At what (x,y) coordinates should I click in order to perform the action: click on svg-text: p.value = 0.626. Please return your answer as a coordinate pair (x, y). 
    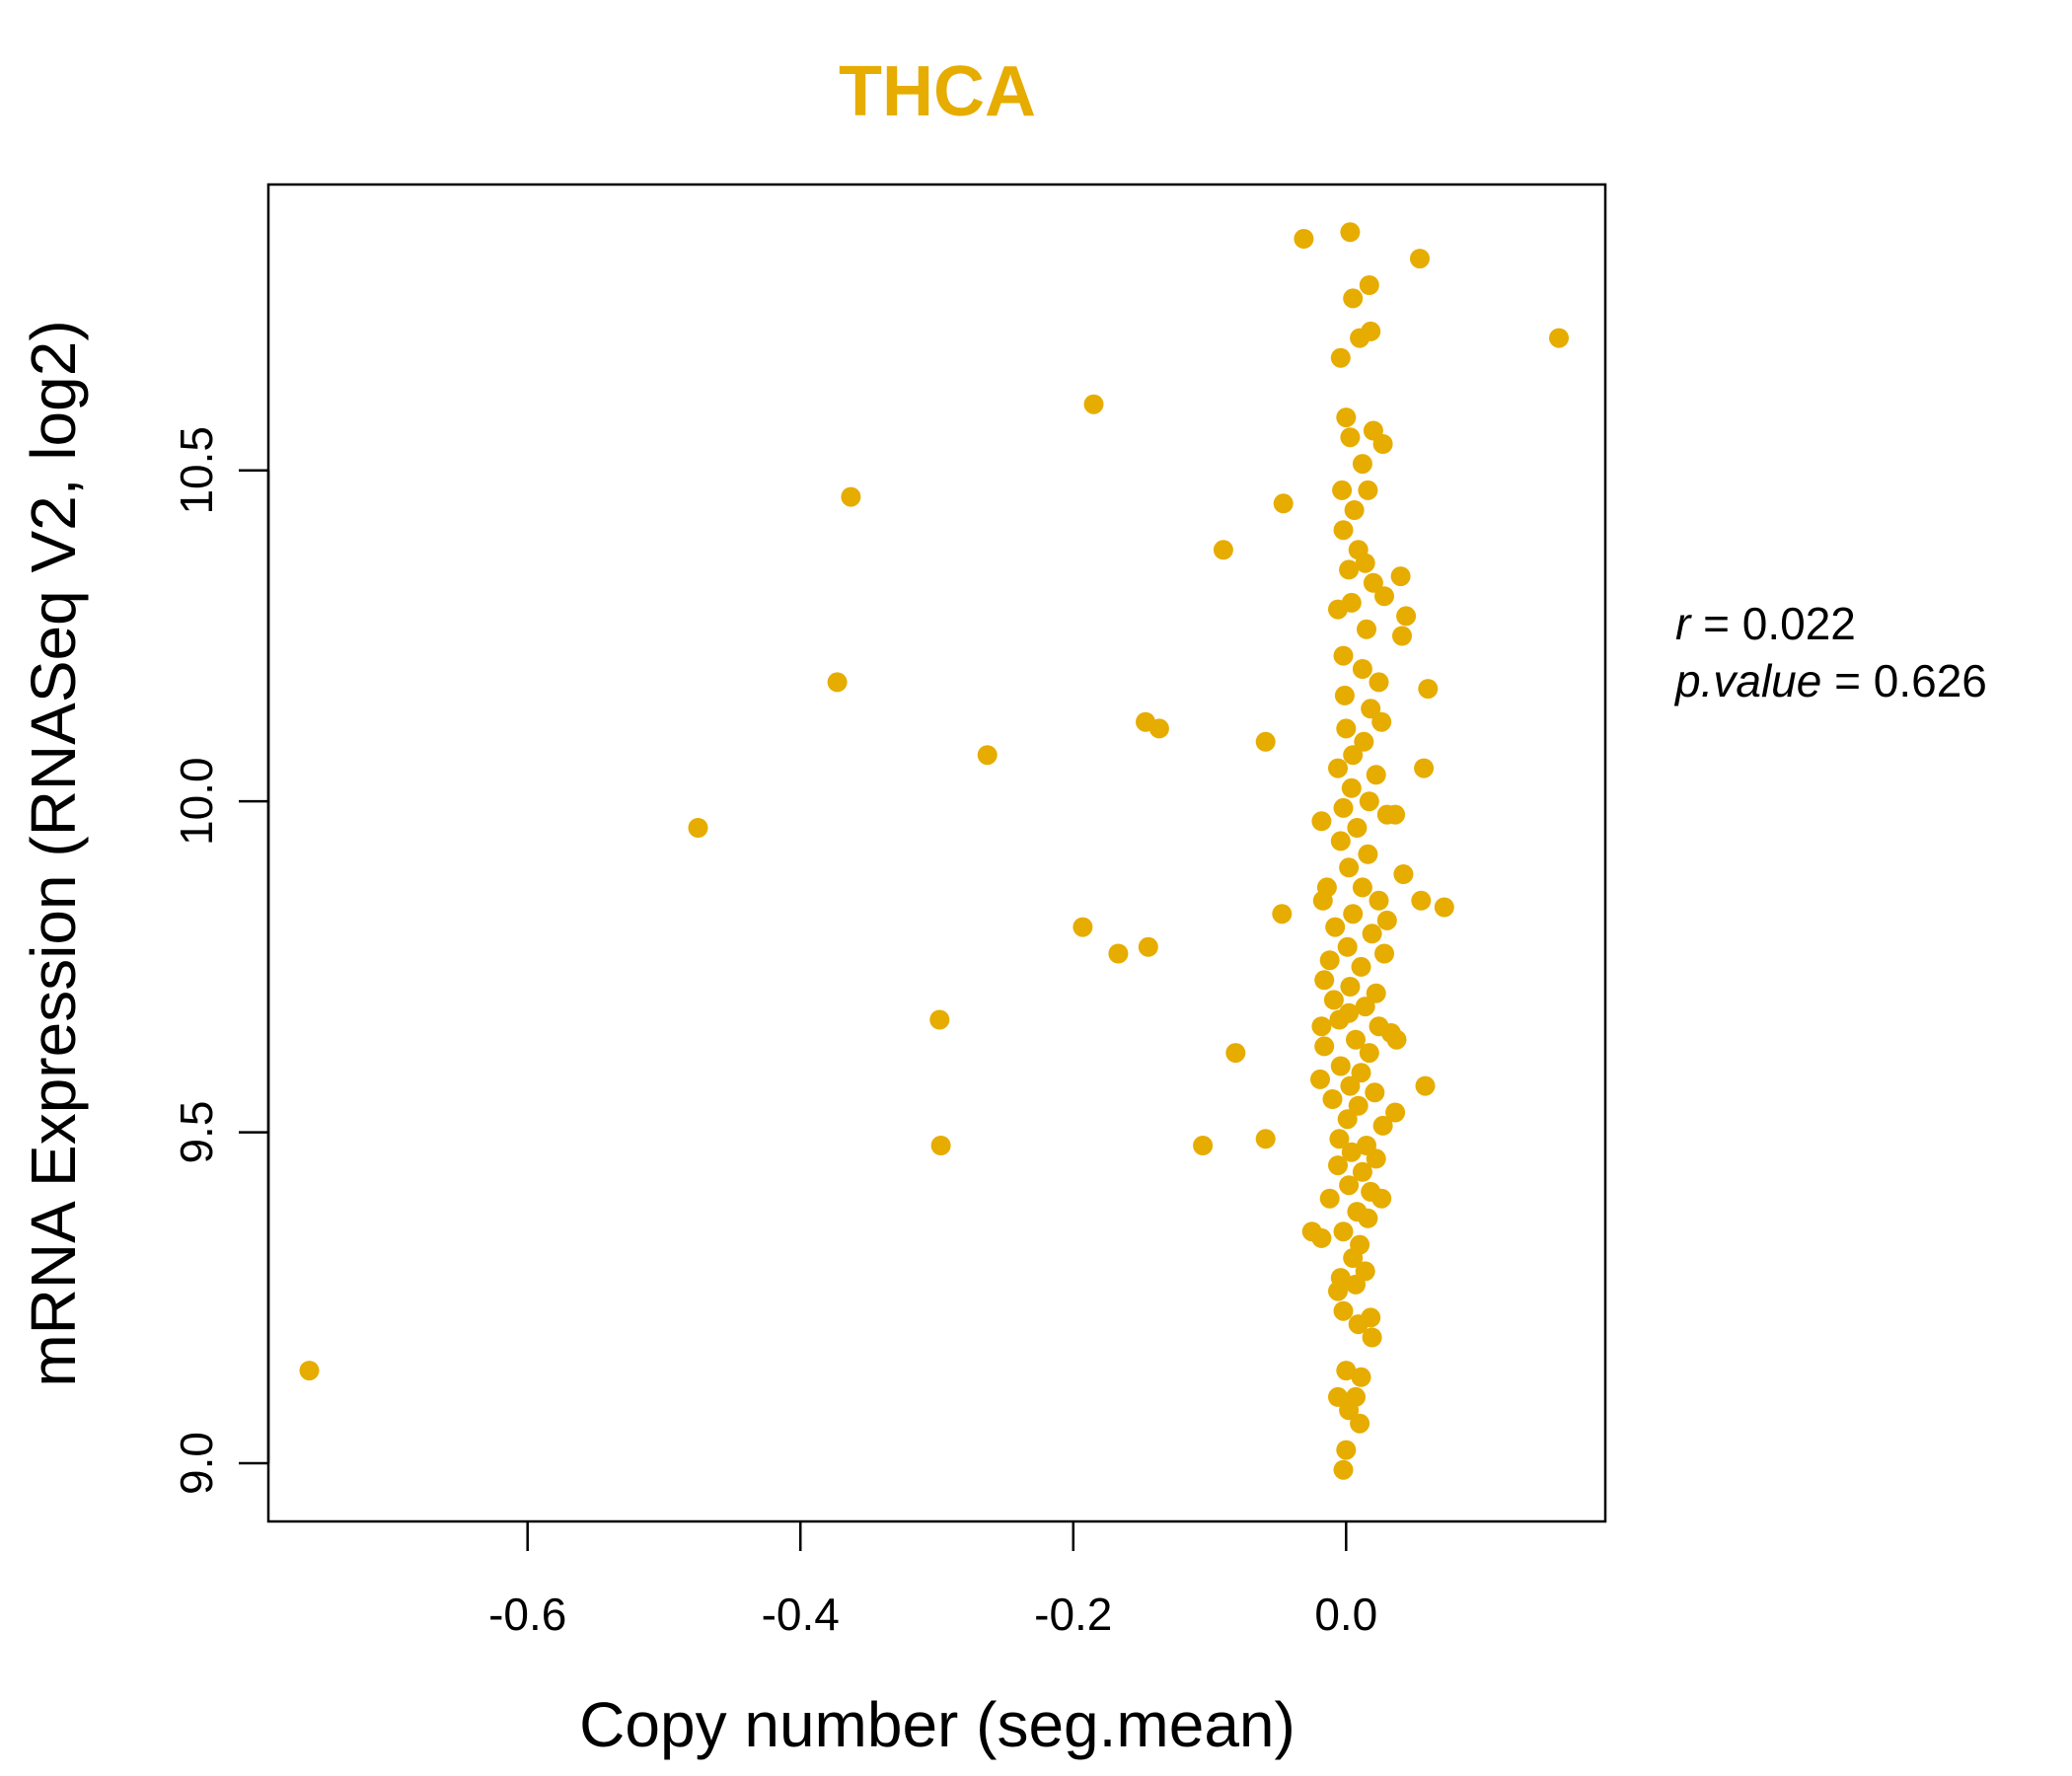
    Looking at the image, I should click on (1830, 681).